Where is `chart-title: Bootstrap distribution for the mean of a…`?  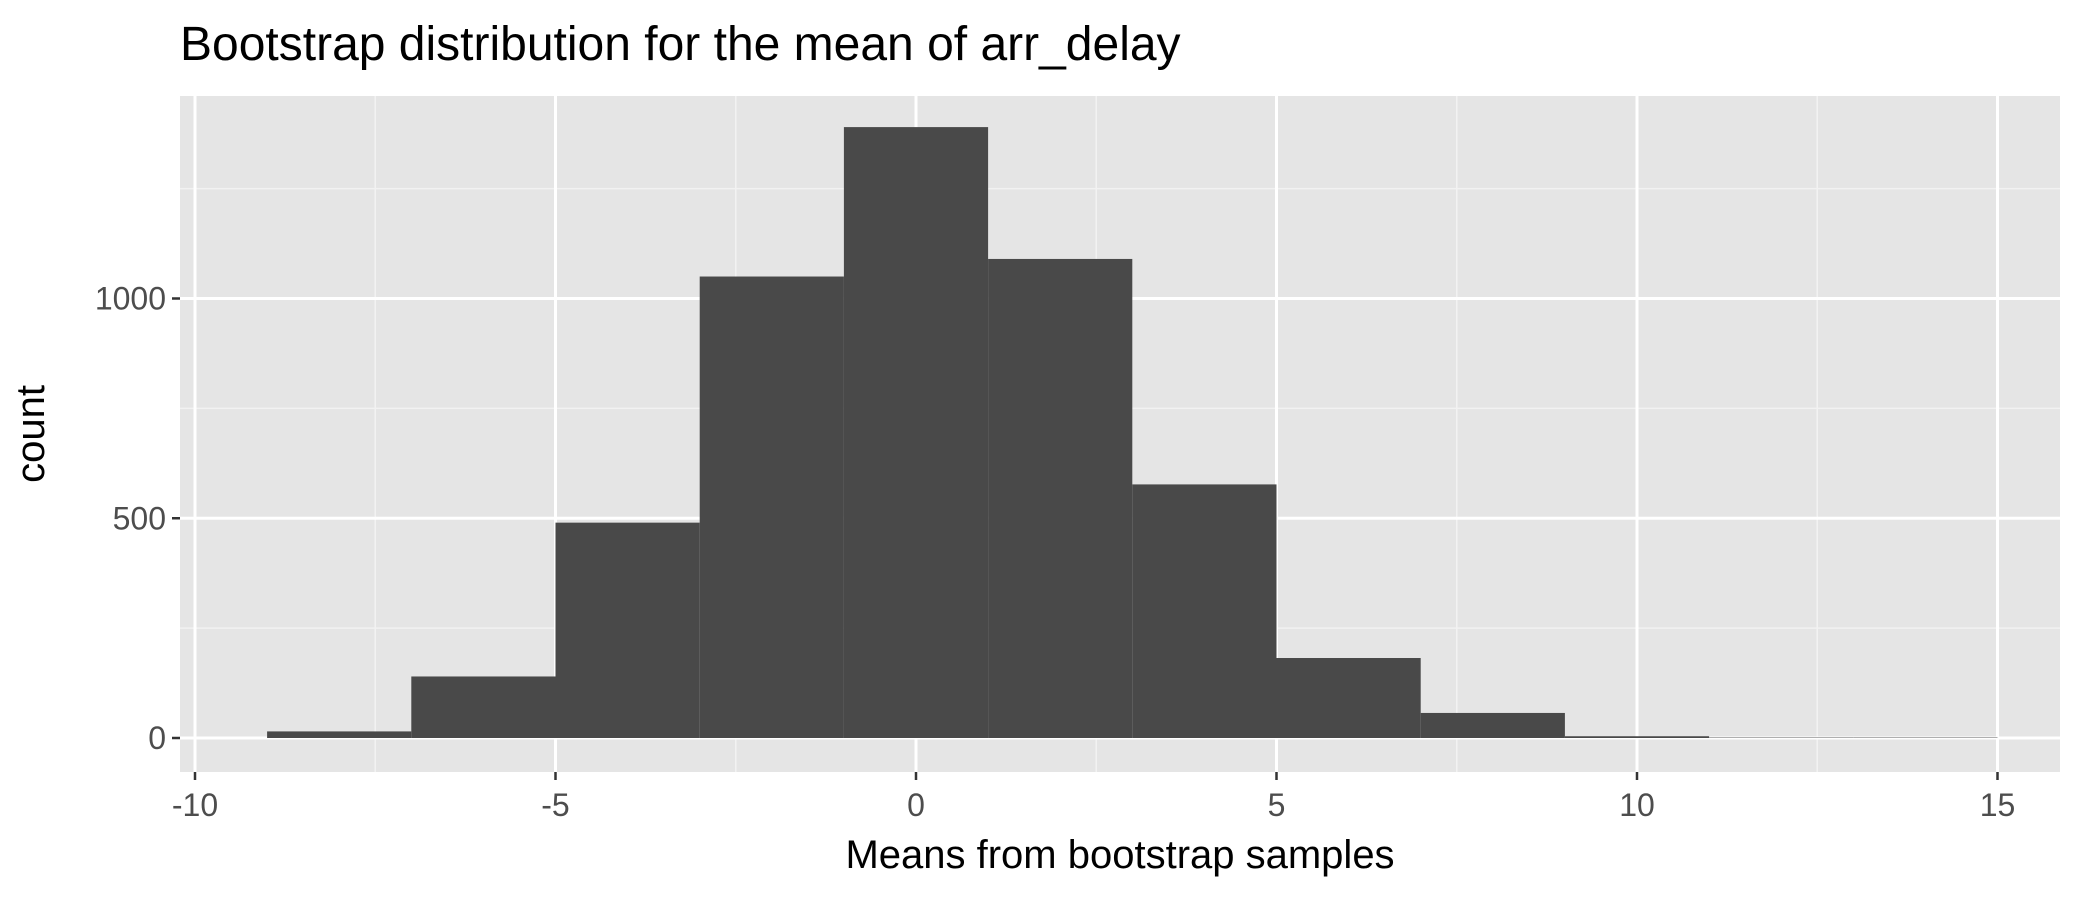 chart-title: Bootstrap distribution for the mean of a… is located at coordinates (680, 44).